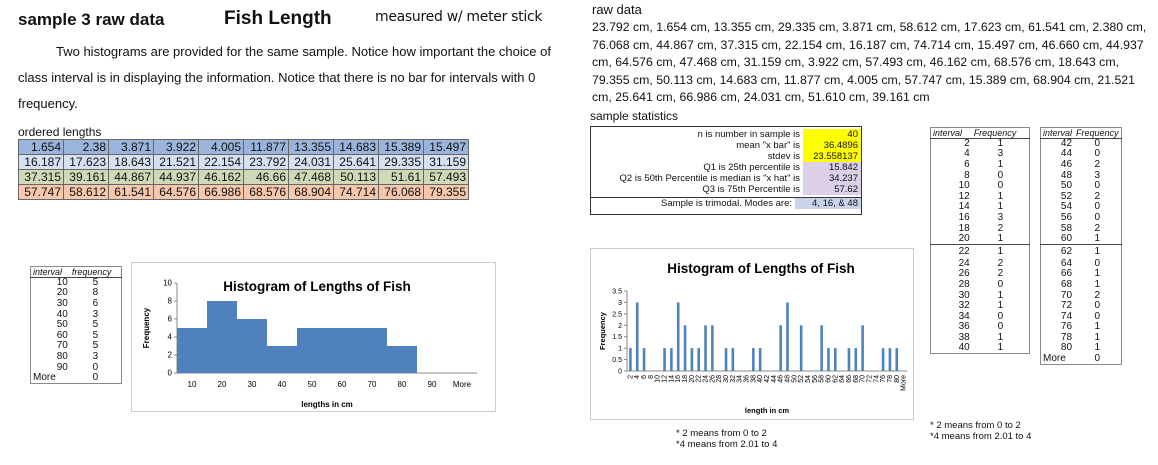 The image size is (1158, 465). Describe the element at coordinates (1066, 196) in the screenshot. I see `interval-cell: 52` at that location.